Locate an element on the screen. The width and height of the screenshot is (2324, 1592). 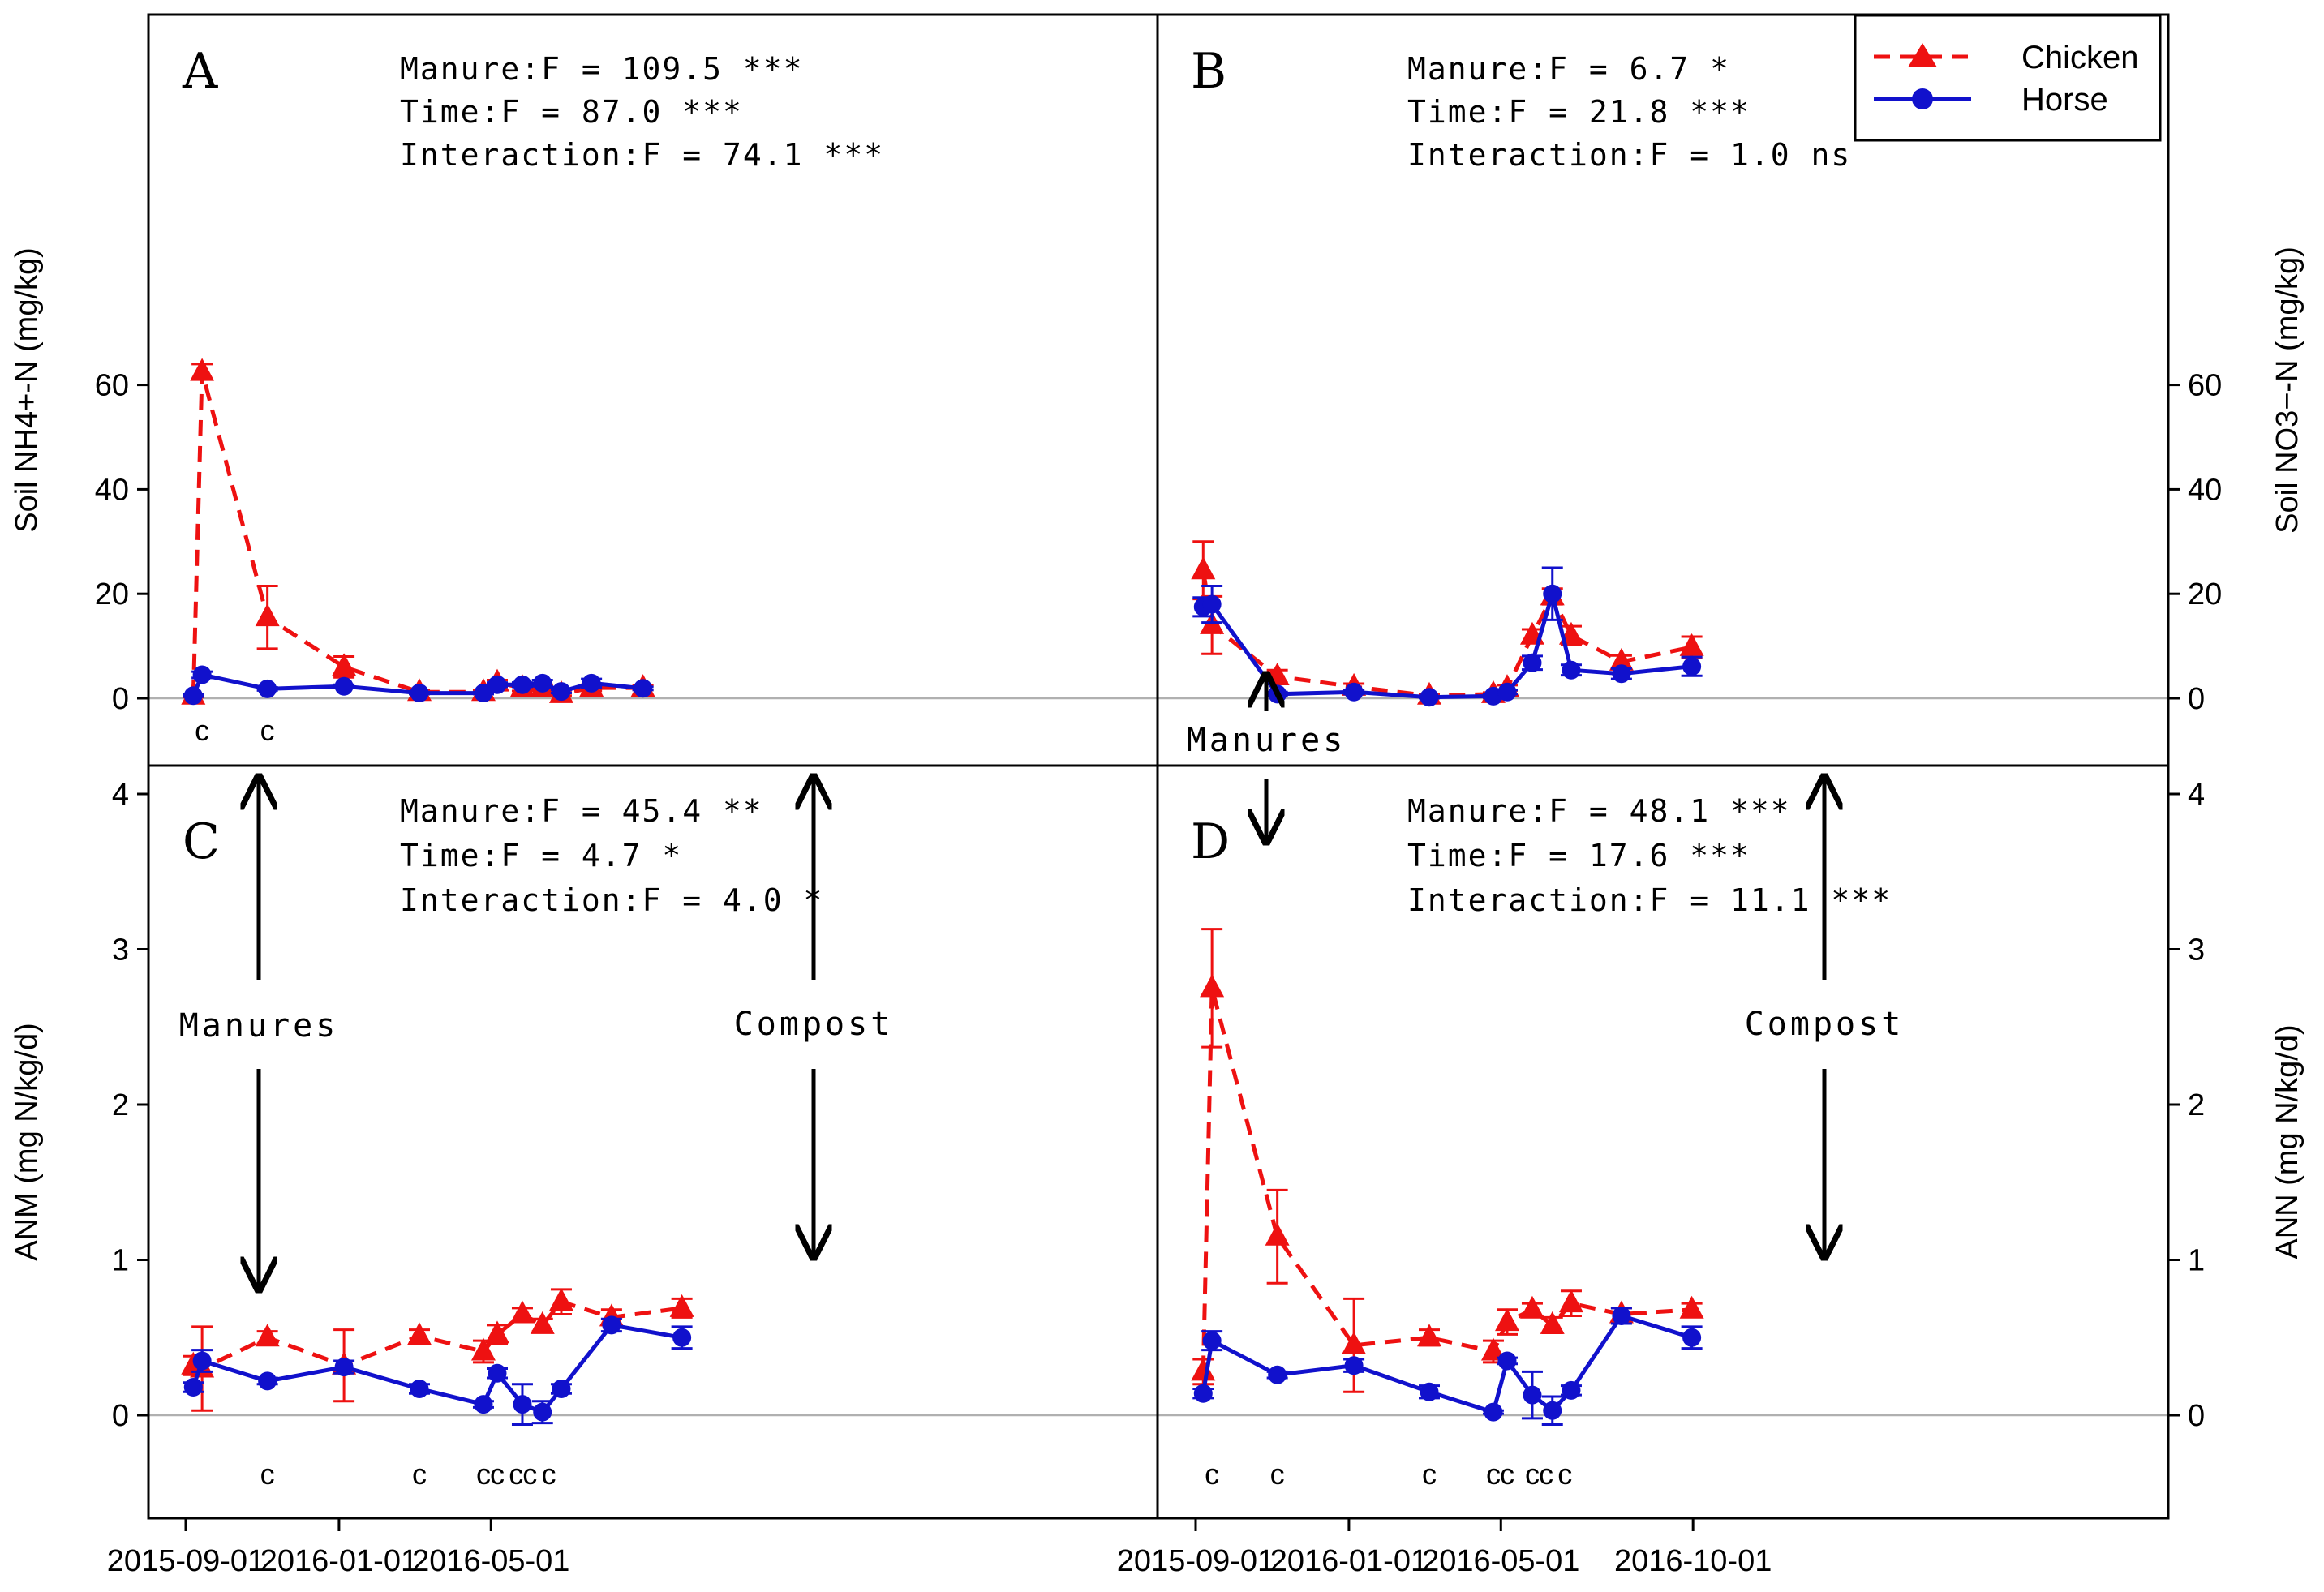
legend: Chicken Horse is located at coordinates (2008, 78).